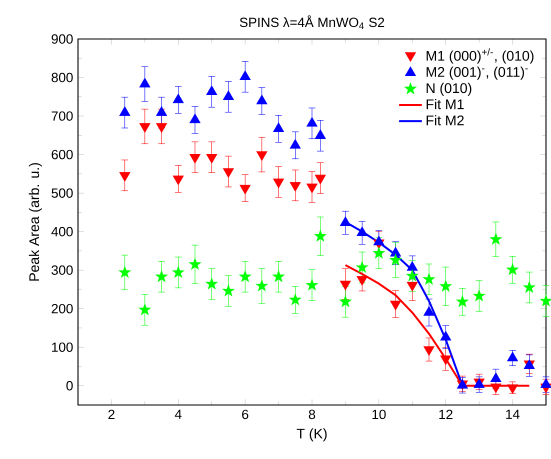 The width and height of the screenshot is (551, 459). Describe the element at coordinates (178, 414) in the screenshot. I see `x-tick-label: 4` at that location.